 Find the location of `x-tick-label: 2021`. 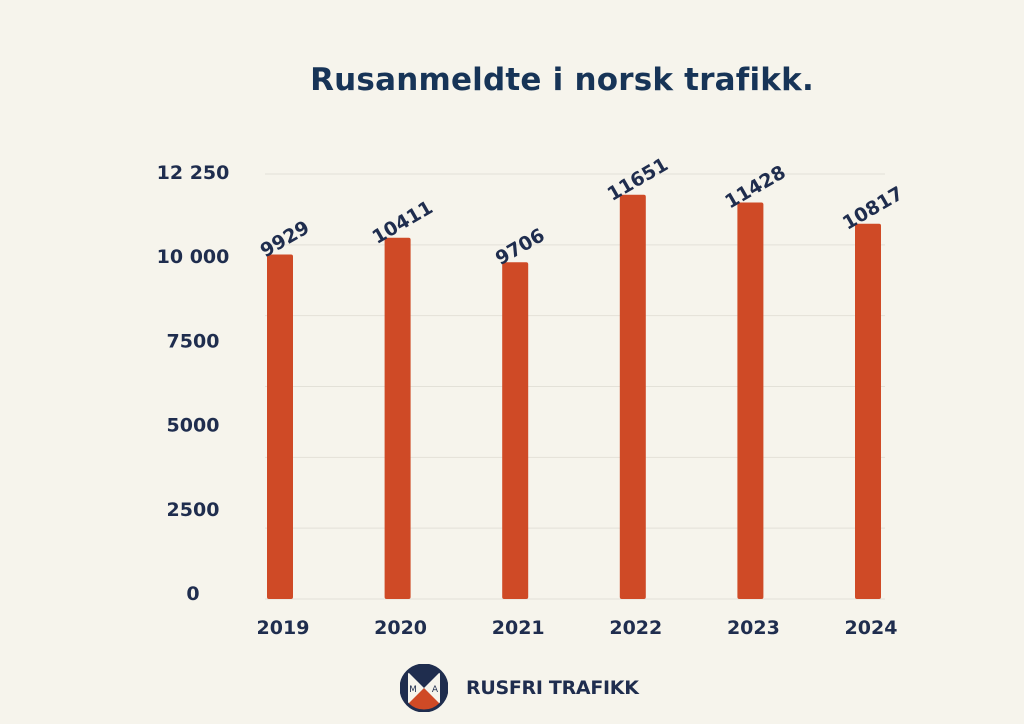

x-tick-label: 2021 is located at coordinates (518, 628).